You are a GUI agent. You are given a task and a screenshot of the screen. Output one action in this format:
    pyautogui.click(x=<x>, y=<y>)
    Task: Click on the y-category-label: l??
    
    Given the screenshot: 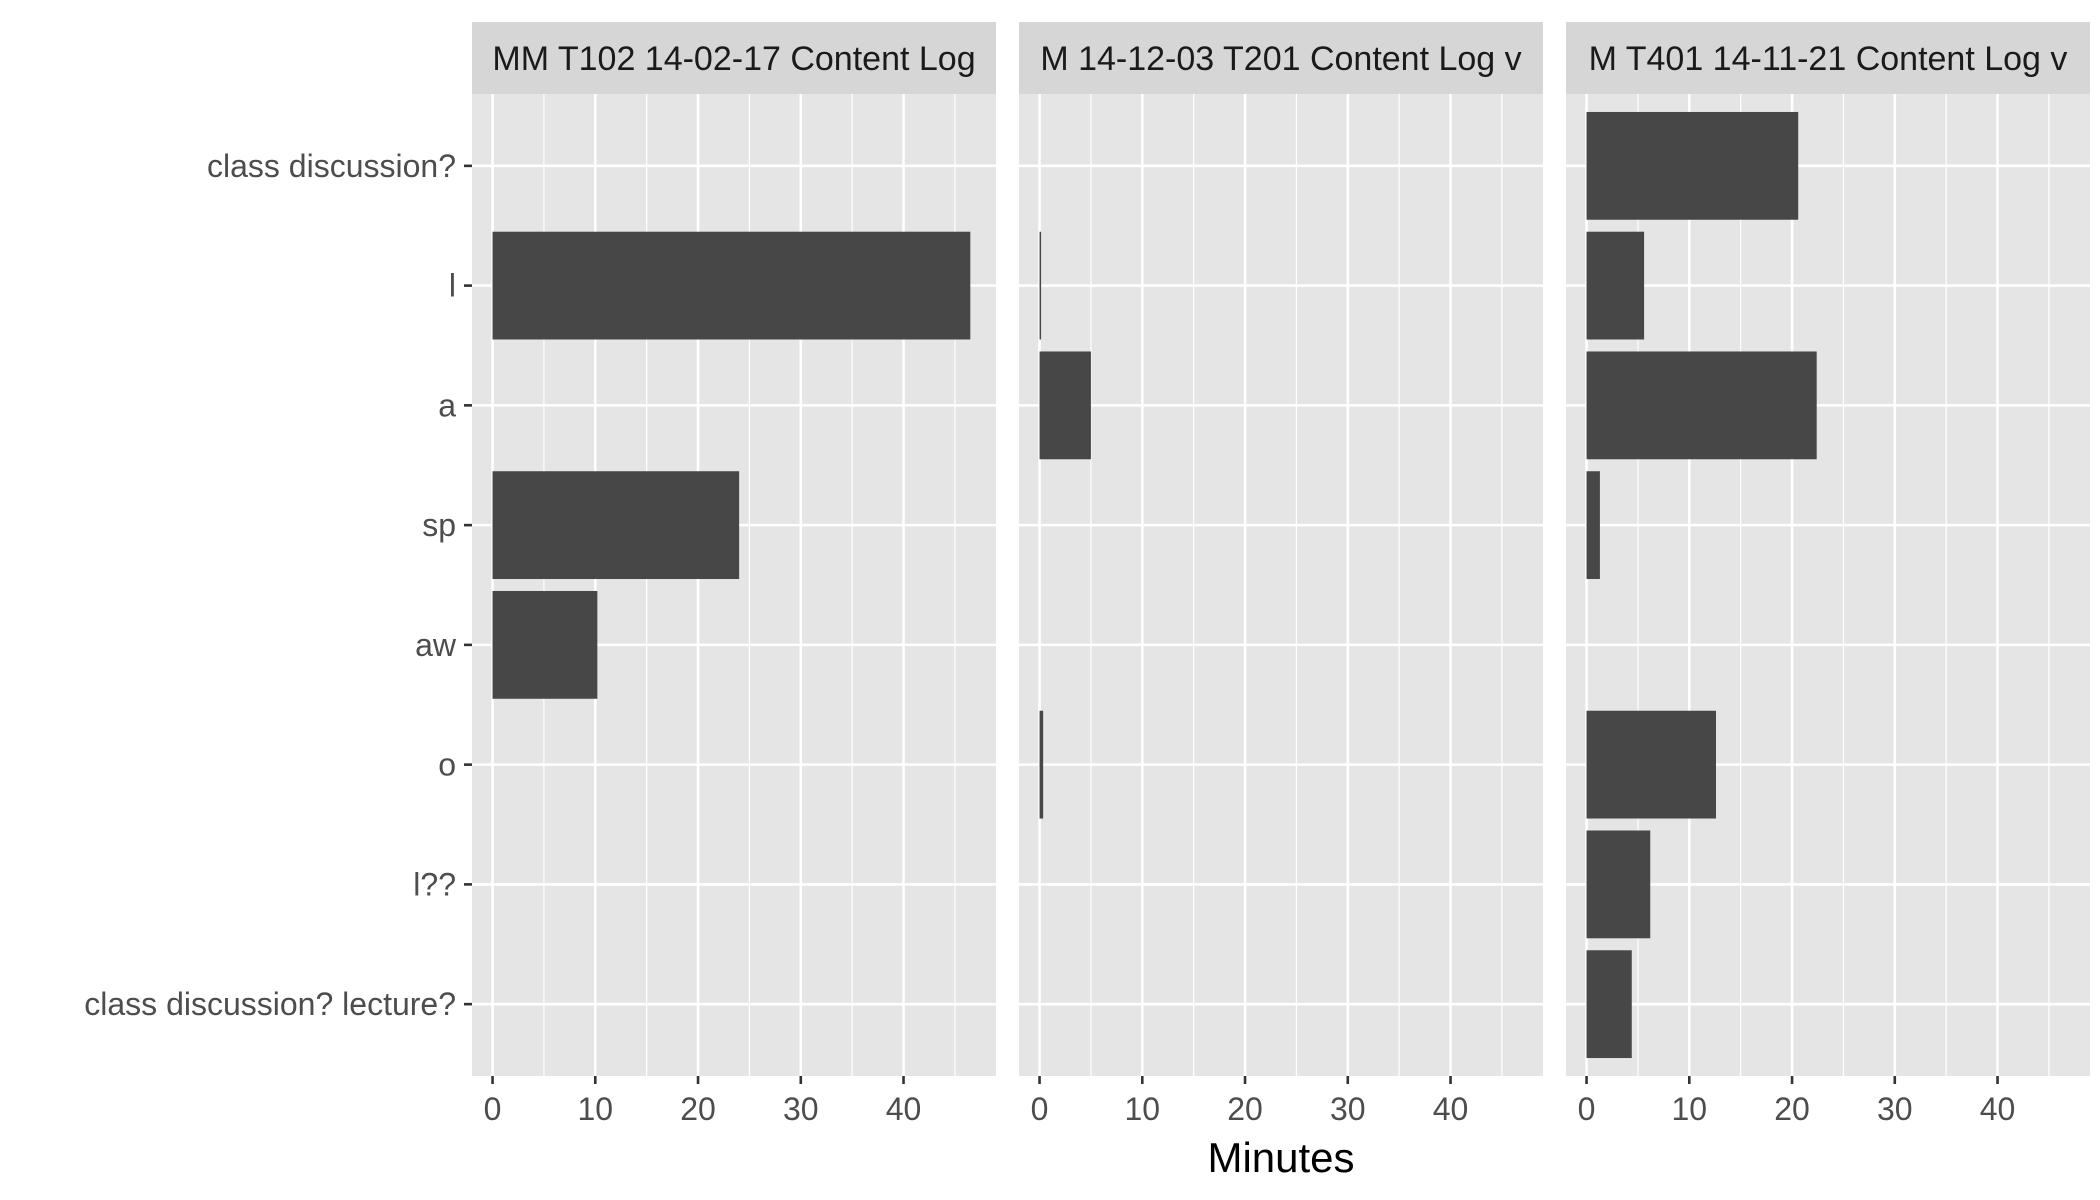 What is the action you would take?
    pyautogui.click(x=434, y=884)
    